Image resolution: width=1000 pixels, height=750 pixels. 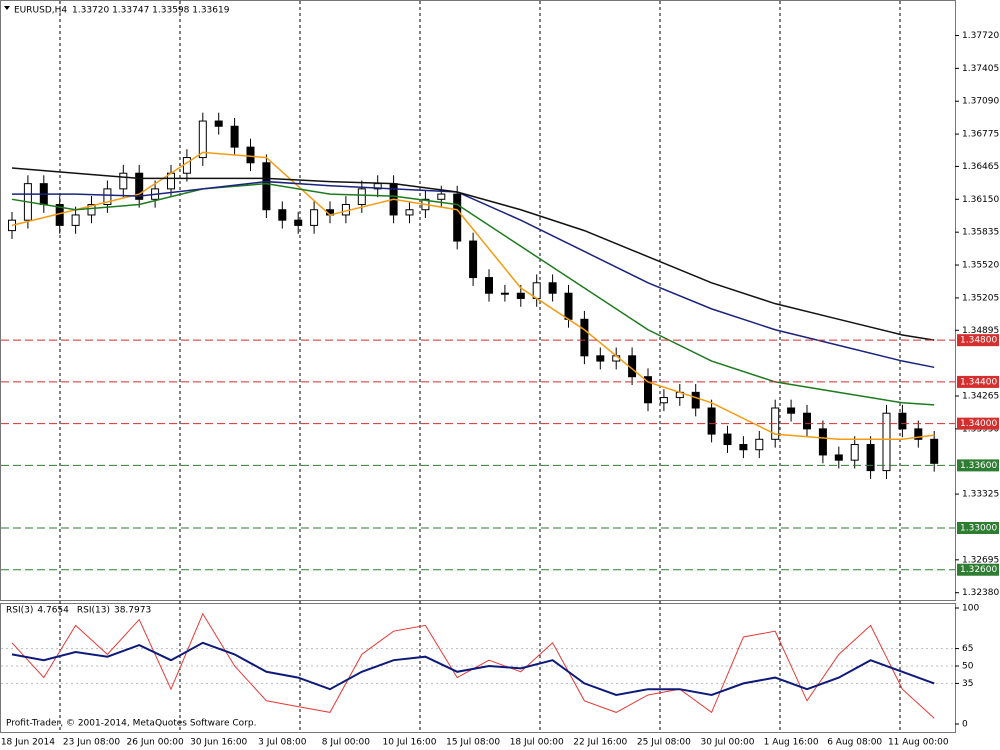 I want to click on level-label: 1.34000, so click(x=978, y=424).